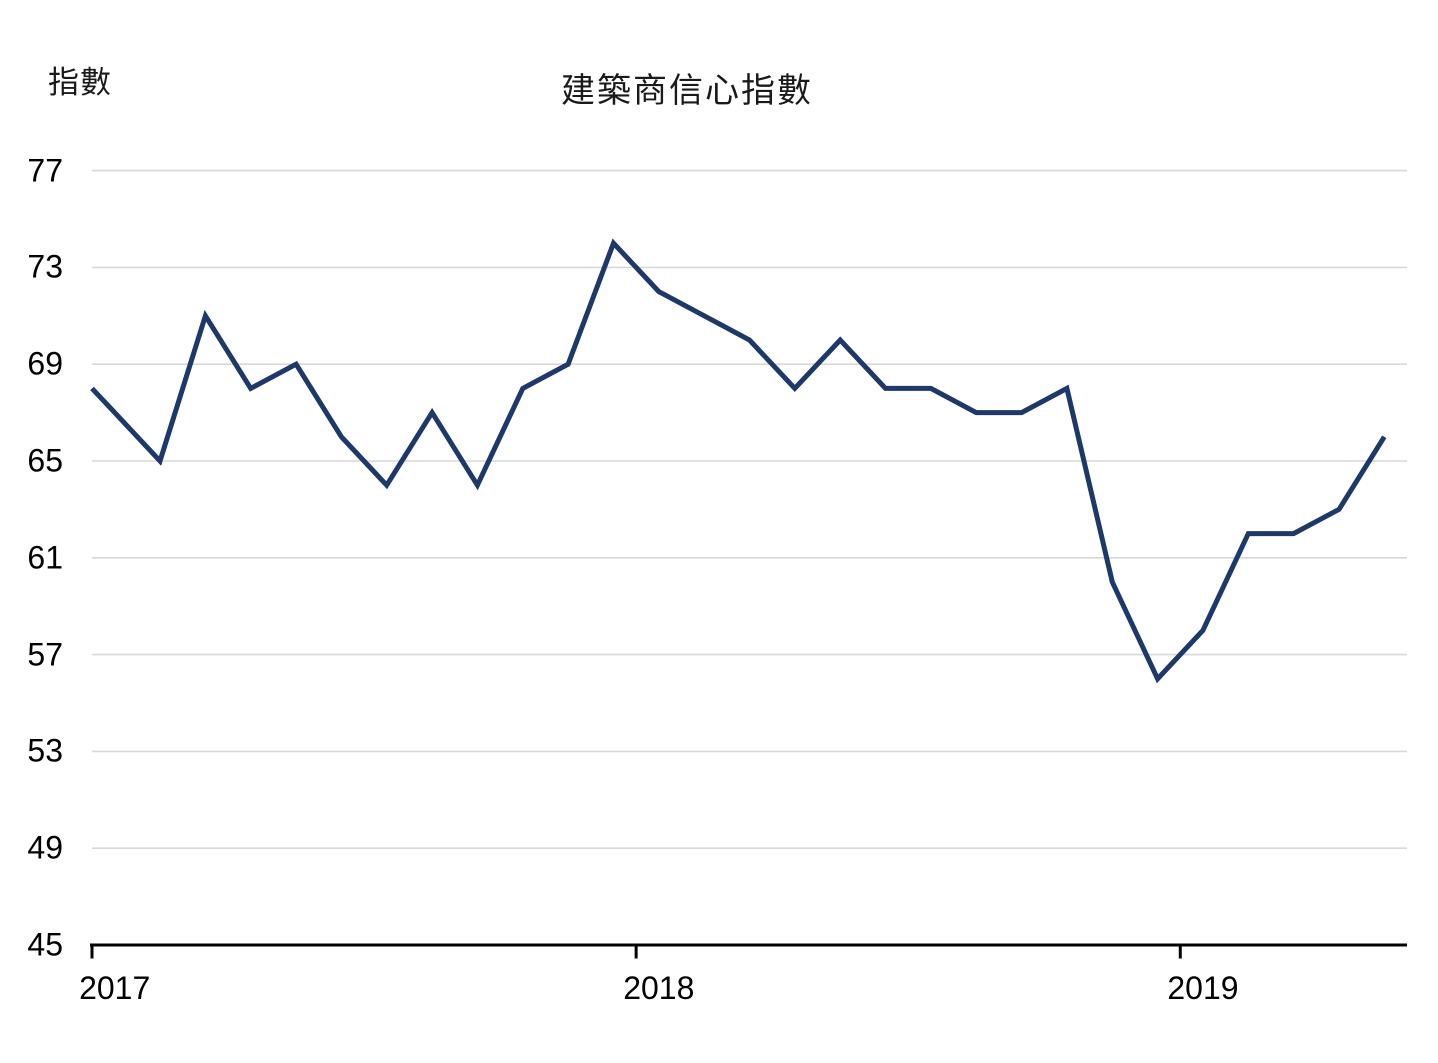  What do you see at coordinates (45, 363) in the screenshot?
I see `y-tick-label: 69` at bounding box center [45, 363].